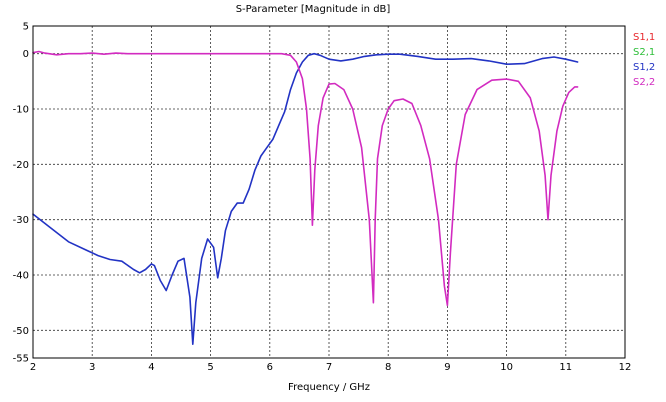 This screenshot has width=666, height=402. I want to click on legend-entry-s2-2: S2,2, so click(644, 82).